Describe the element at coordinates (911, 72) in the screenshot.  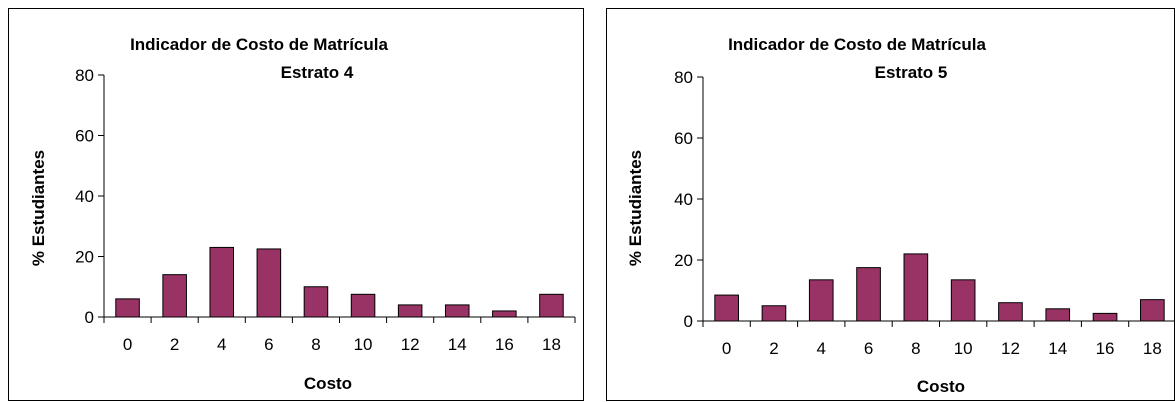
I see `chart-subtitle: Estrato 5` at that location.